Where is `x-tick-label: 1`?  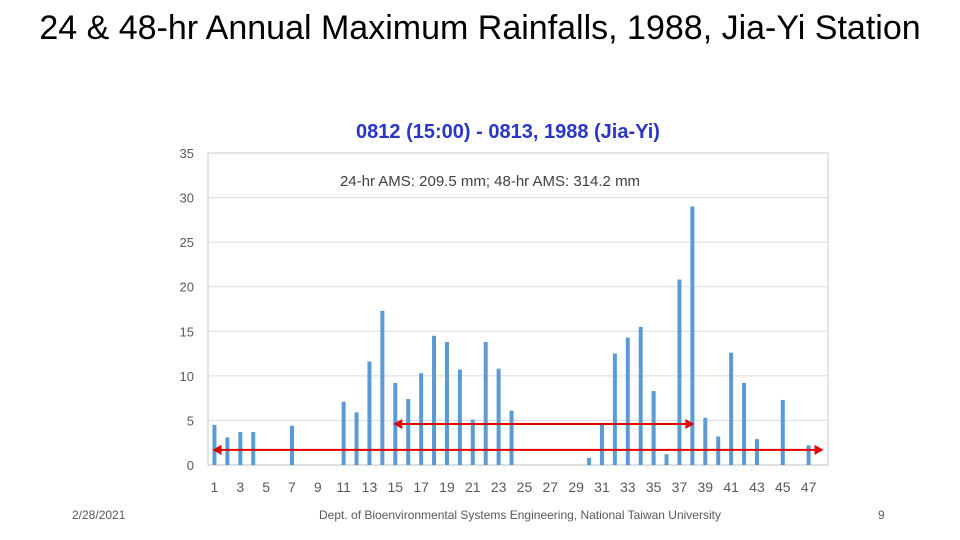
x-tick-label: 1 is located at coordinates (215, 487).